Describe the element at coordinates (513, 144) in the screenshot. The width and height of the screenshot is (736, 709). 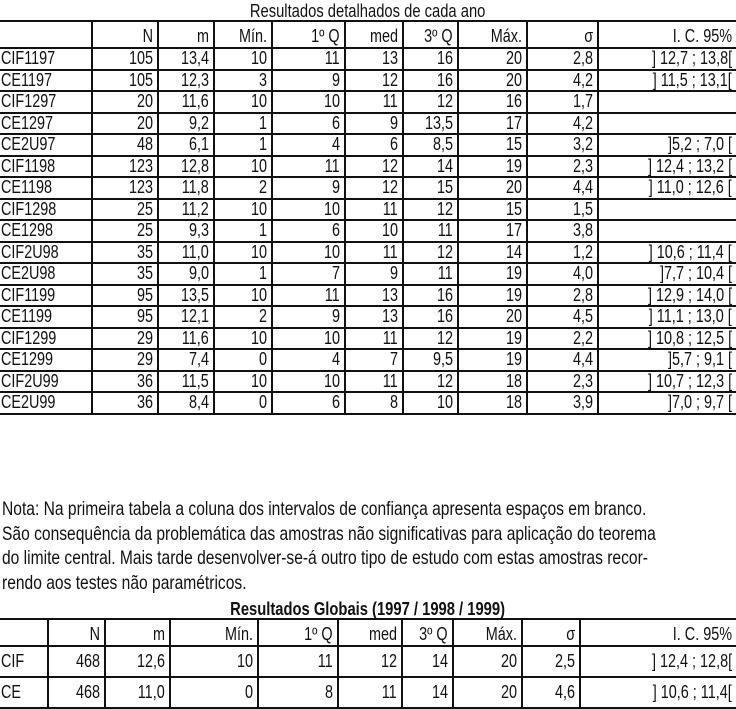
I see `cell-value: 15` at that location.